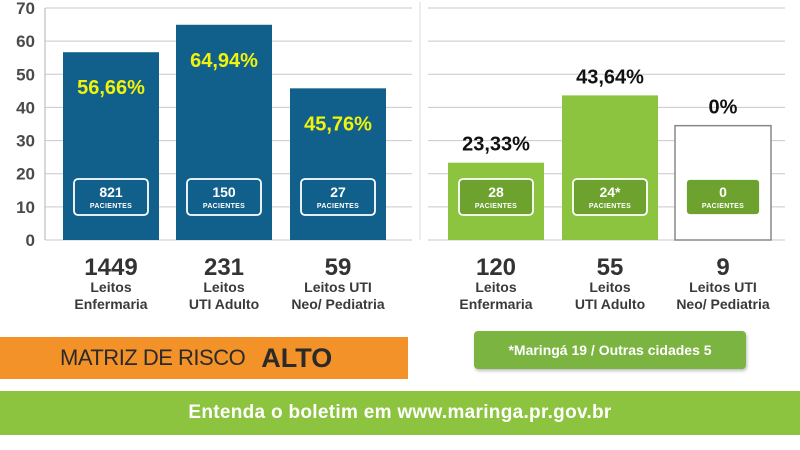 This screenshot has width=800, height=450. Describe the element at coordinates (224, 61) in the screenshot. I see `bar-value-label: 64,94%` at that location.